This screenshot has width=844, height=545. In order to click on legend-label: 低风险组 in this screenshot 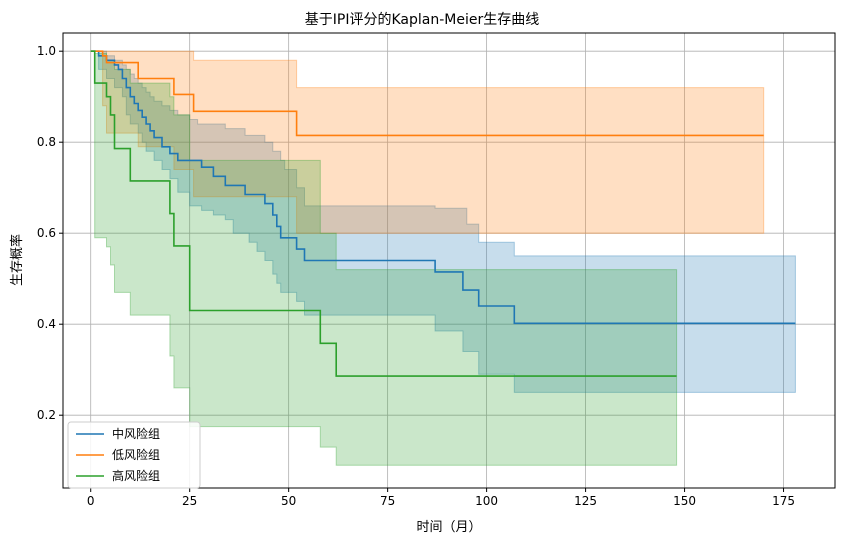, I will do `click(136, 454)`.